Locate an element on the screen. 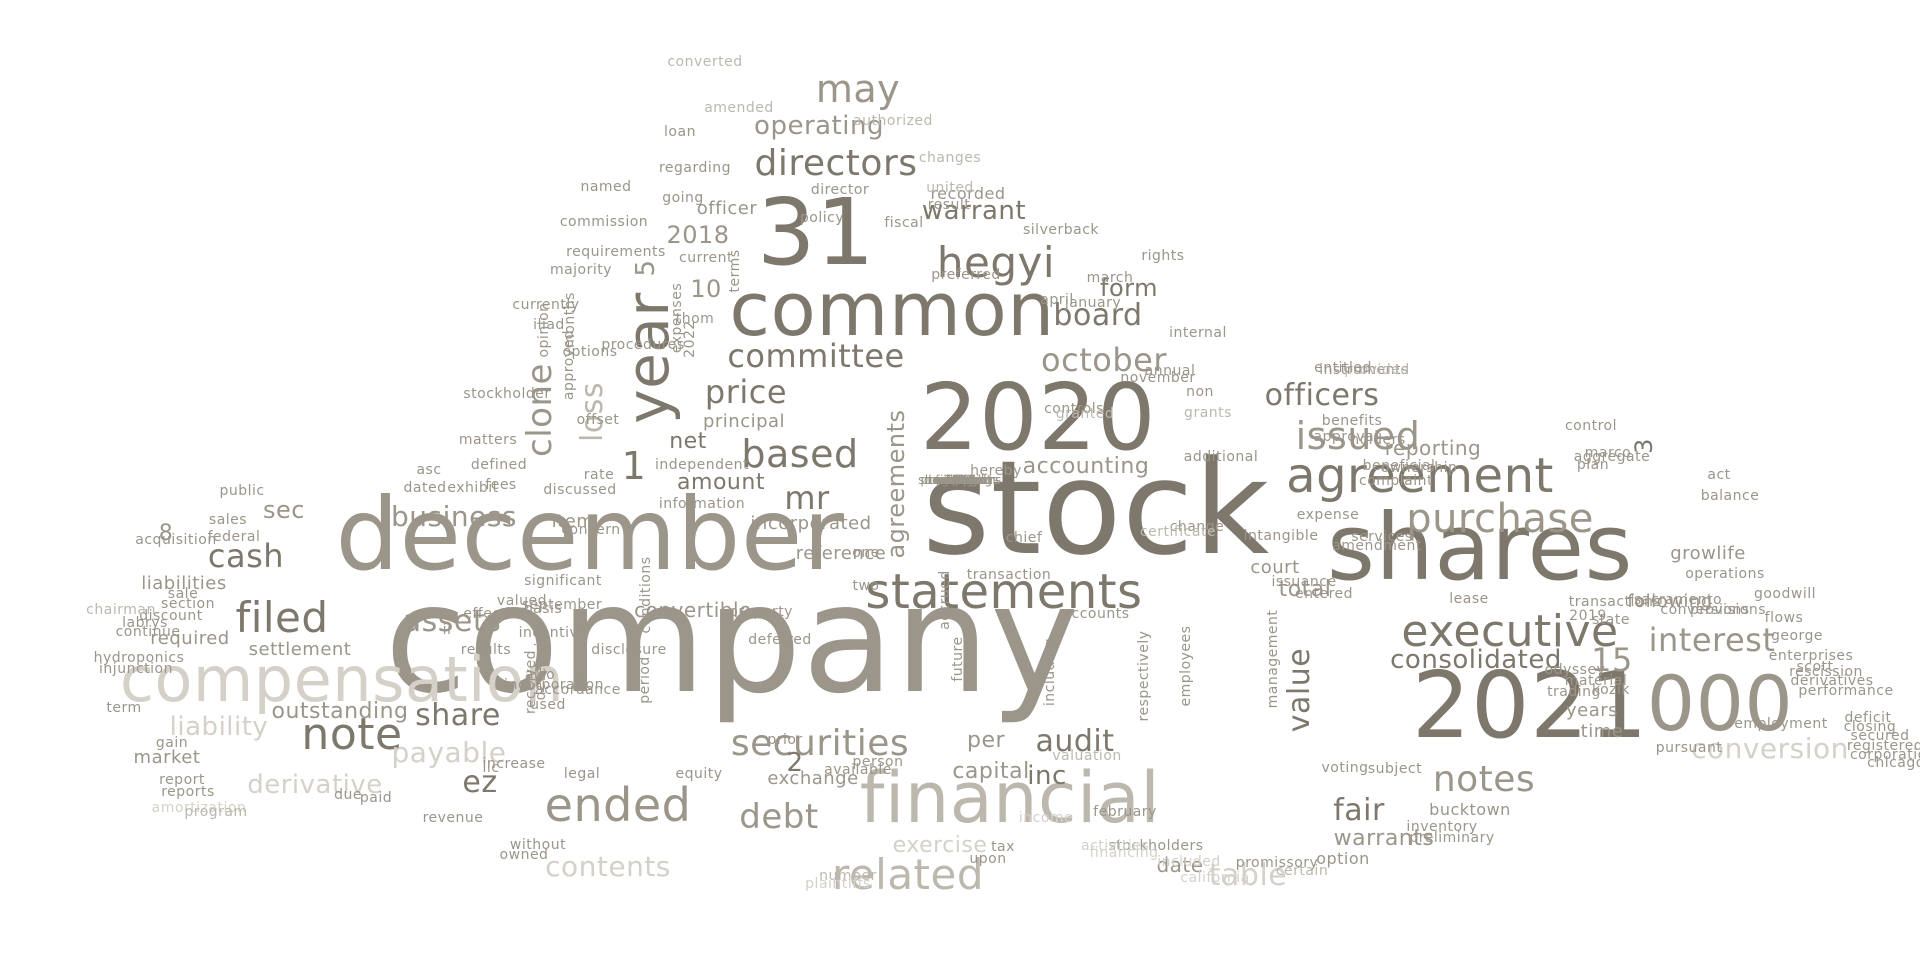  cloud-word-silverback: silverback is located at coordinates (1061, 230).